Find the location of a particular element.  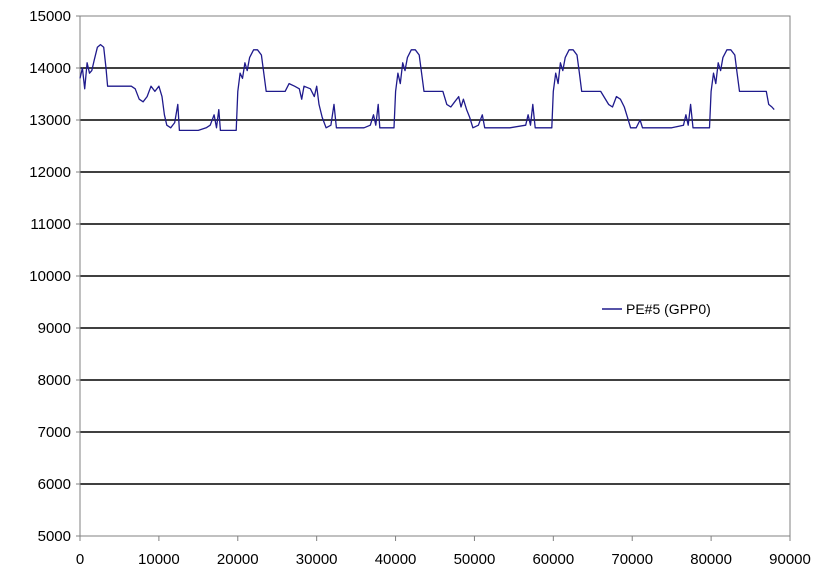

x-tick-label: 50000 is located at coordinates (475, 559).